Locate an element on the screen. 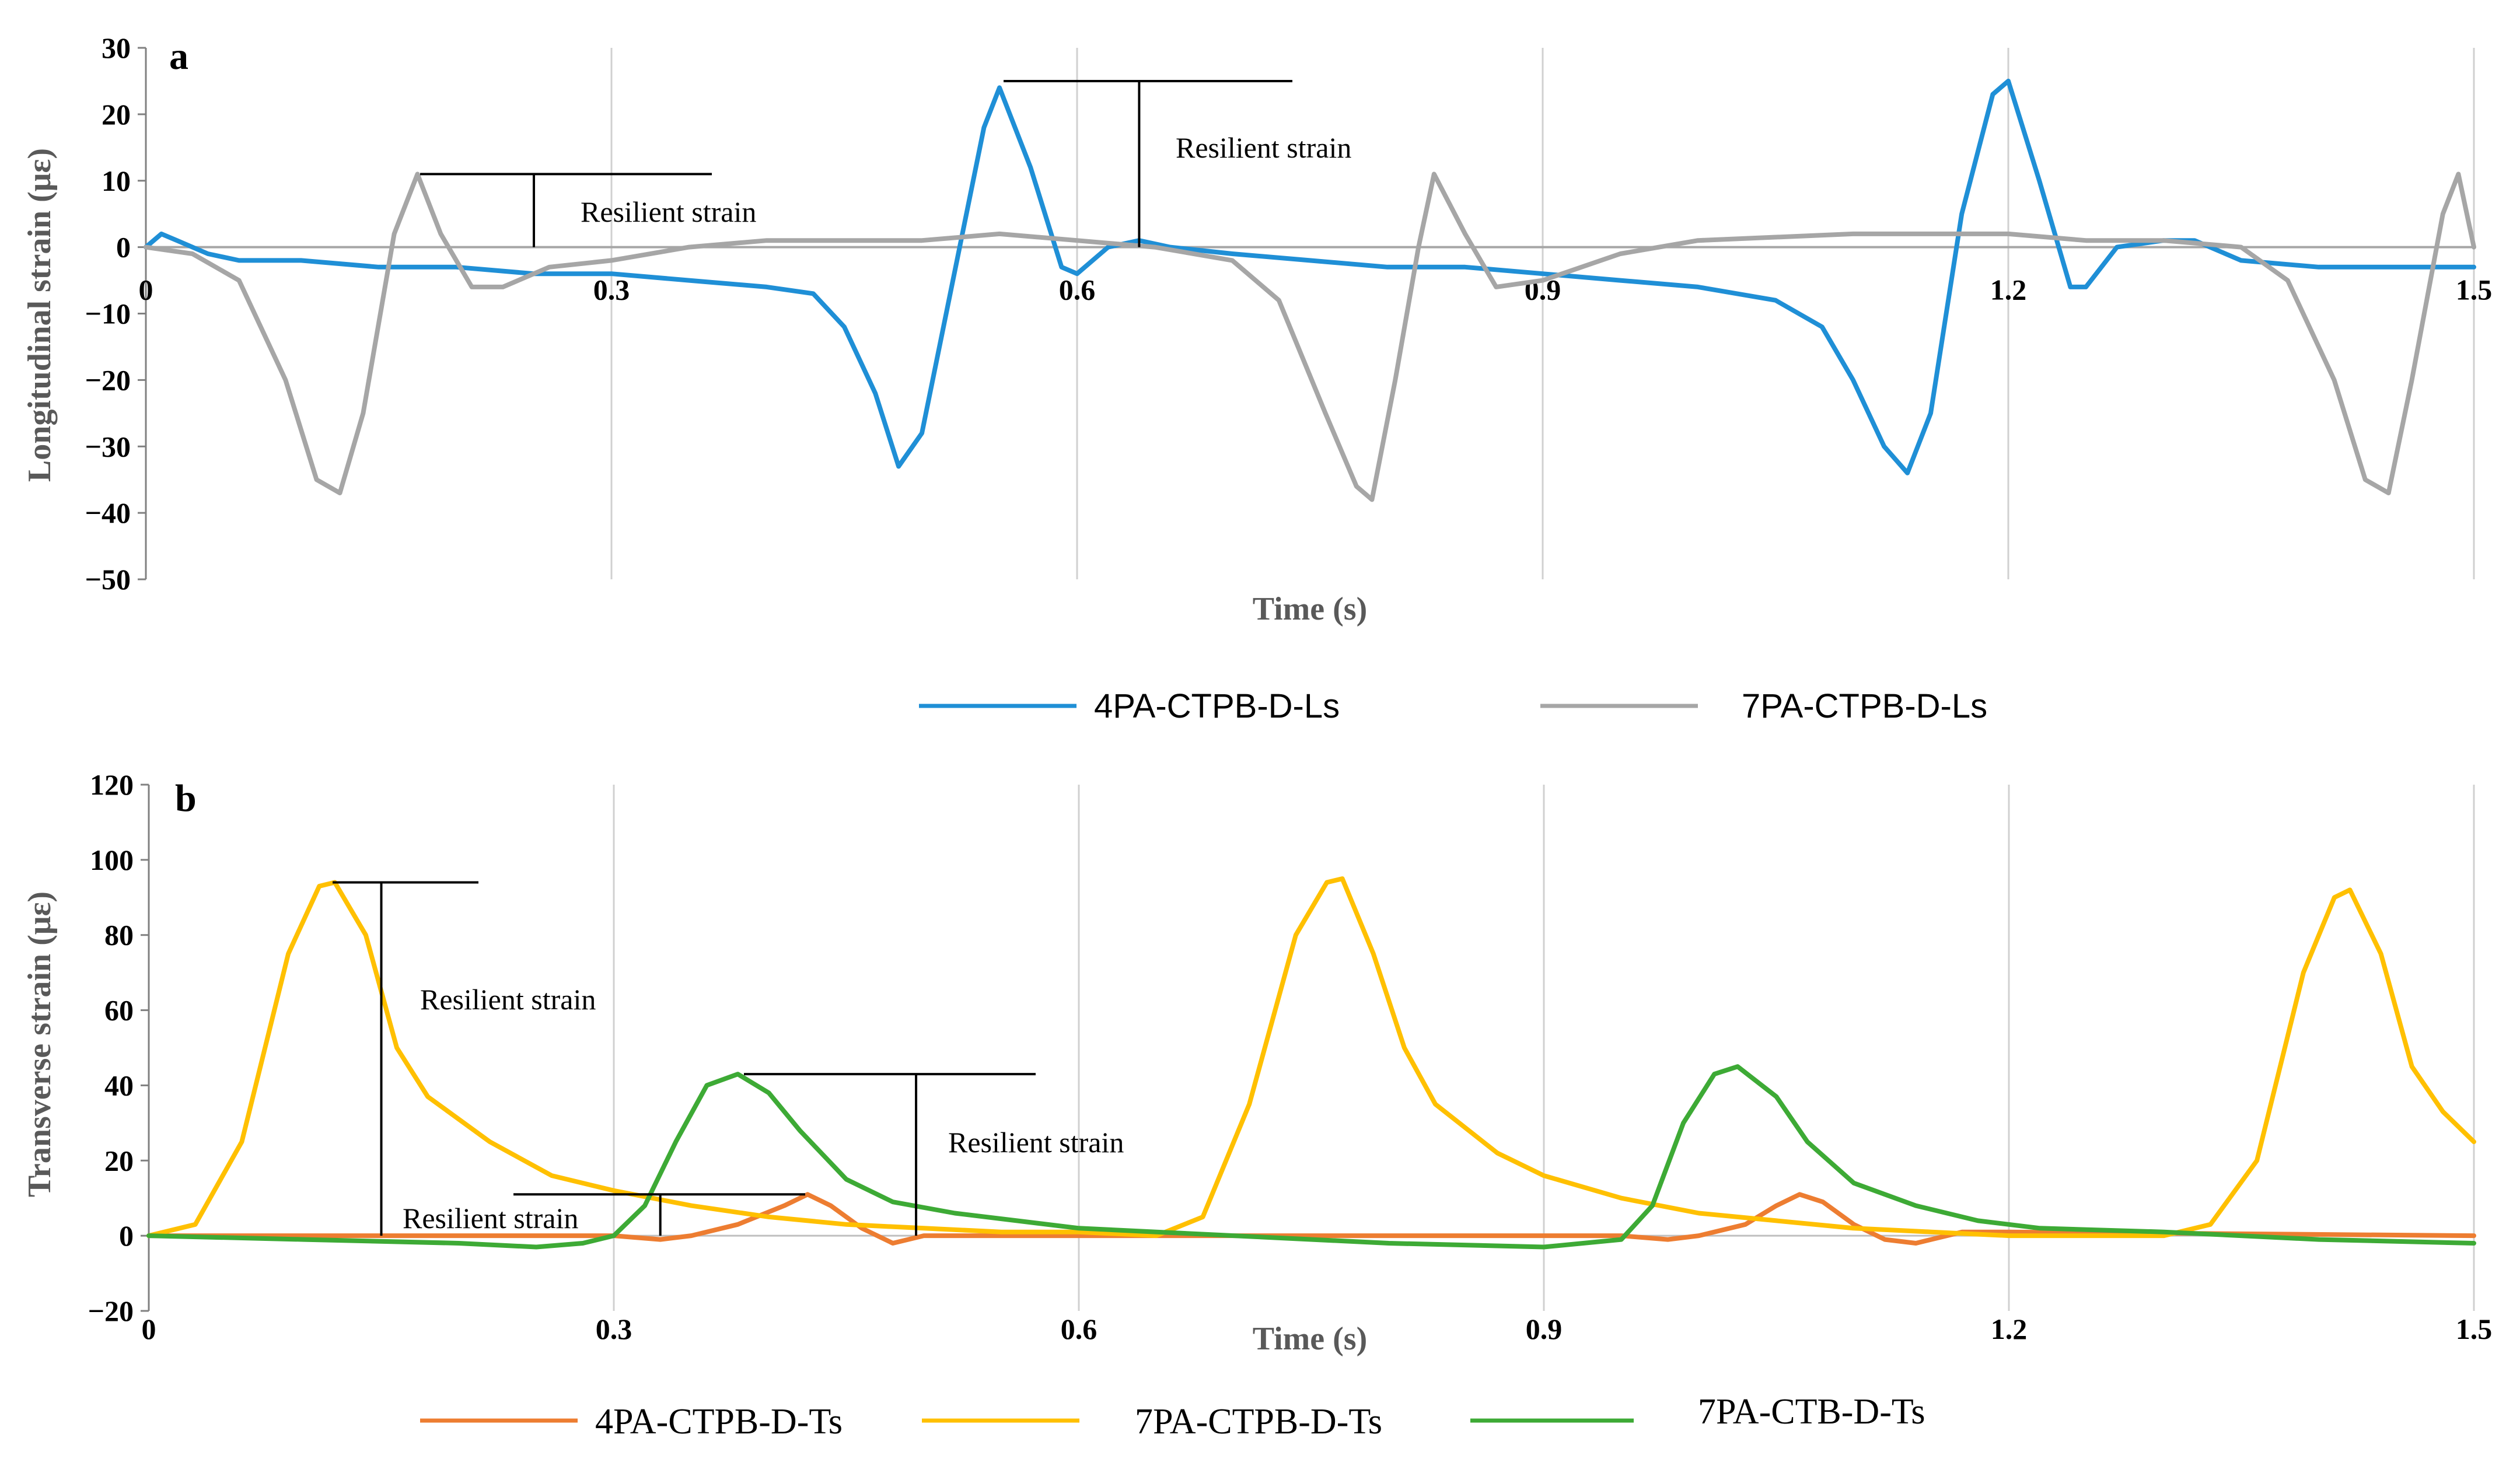  b-y-tick-label-2: 80 is located at coordinates (119, 935).